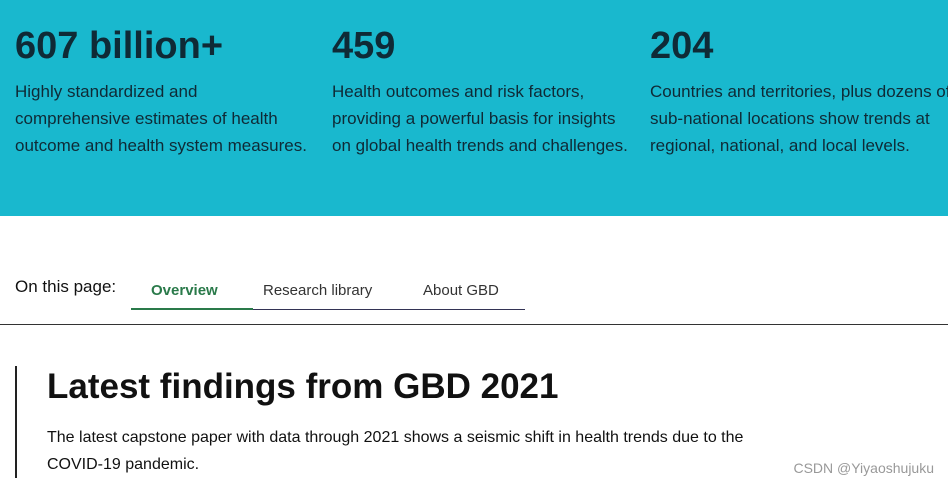 The image size is (948, 489). What do you see at coordinates (123, 464) in the screenshot?
I see `text-line: COVID-19 pandemic.` at bounding box center [123, 464].